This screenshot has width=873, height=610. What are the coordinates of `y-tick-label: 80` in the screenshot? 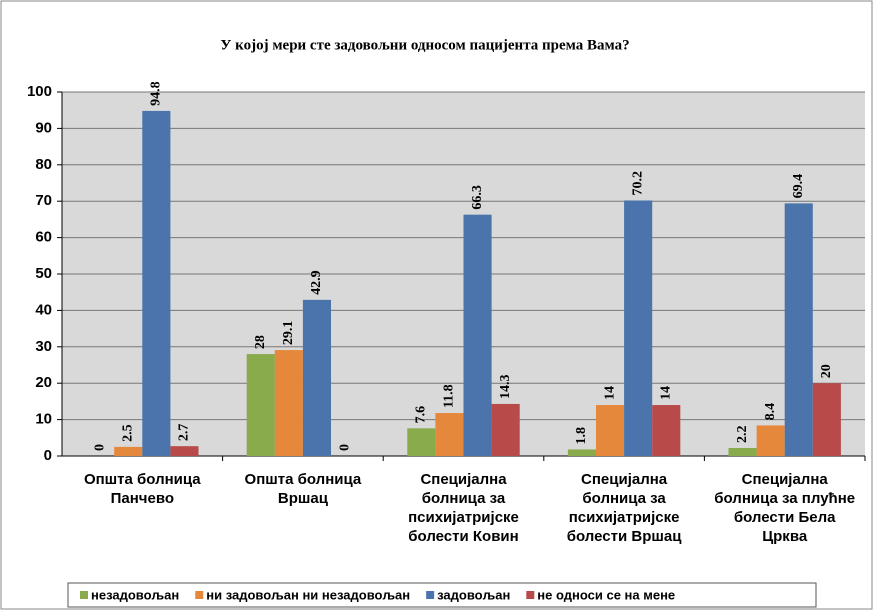 It's located at (43, 164).